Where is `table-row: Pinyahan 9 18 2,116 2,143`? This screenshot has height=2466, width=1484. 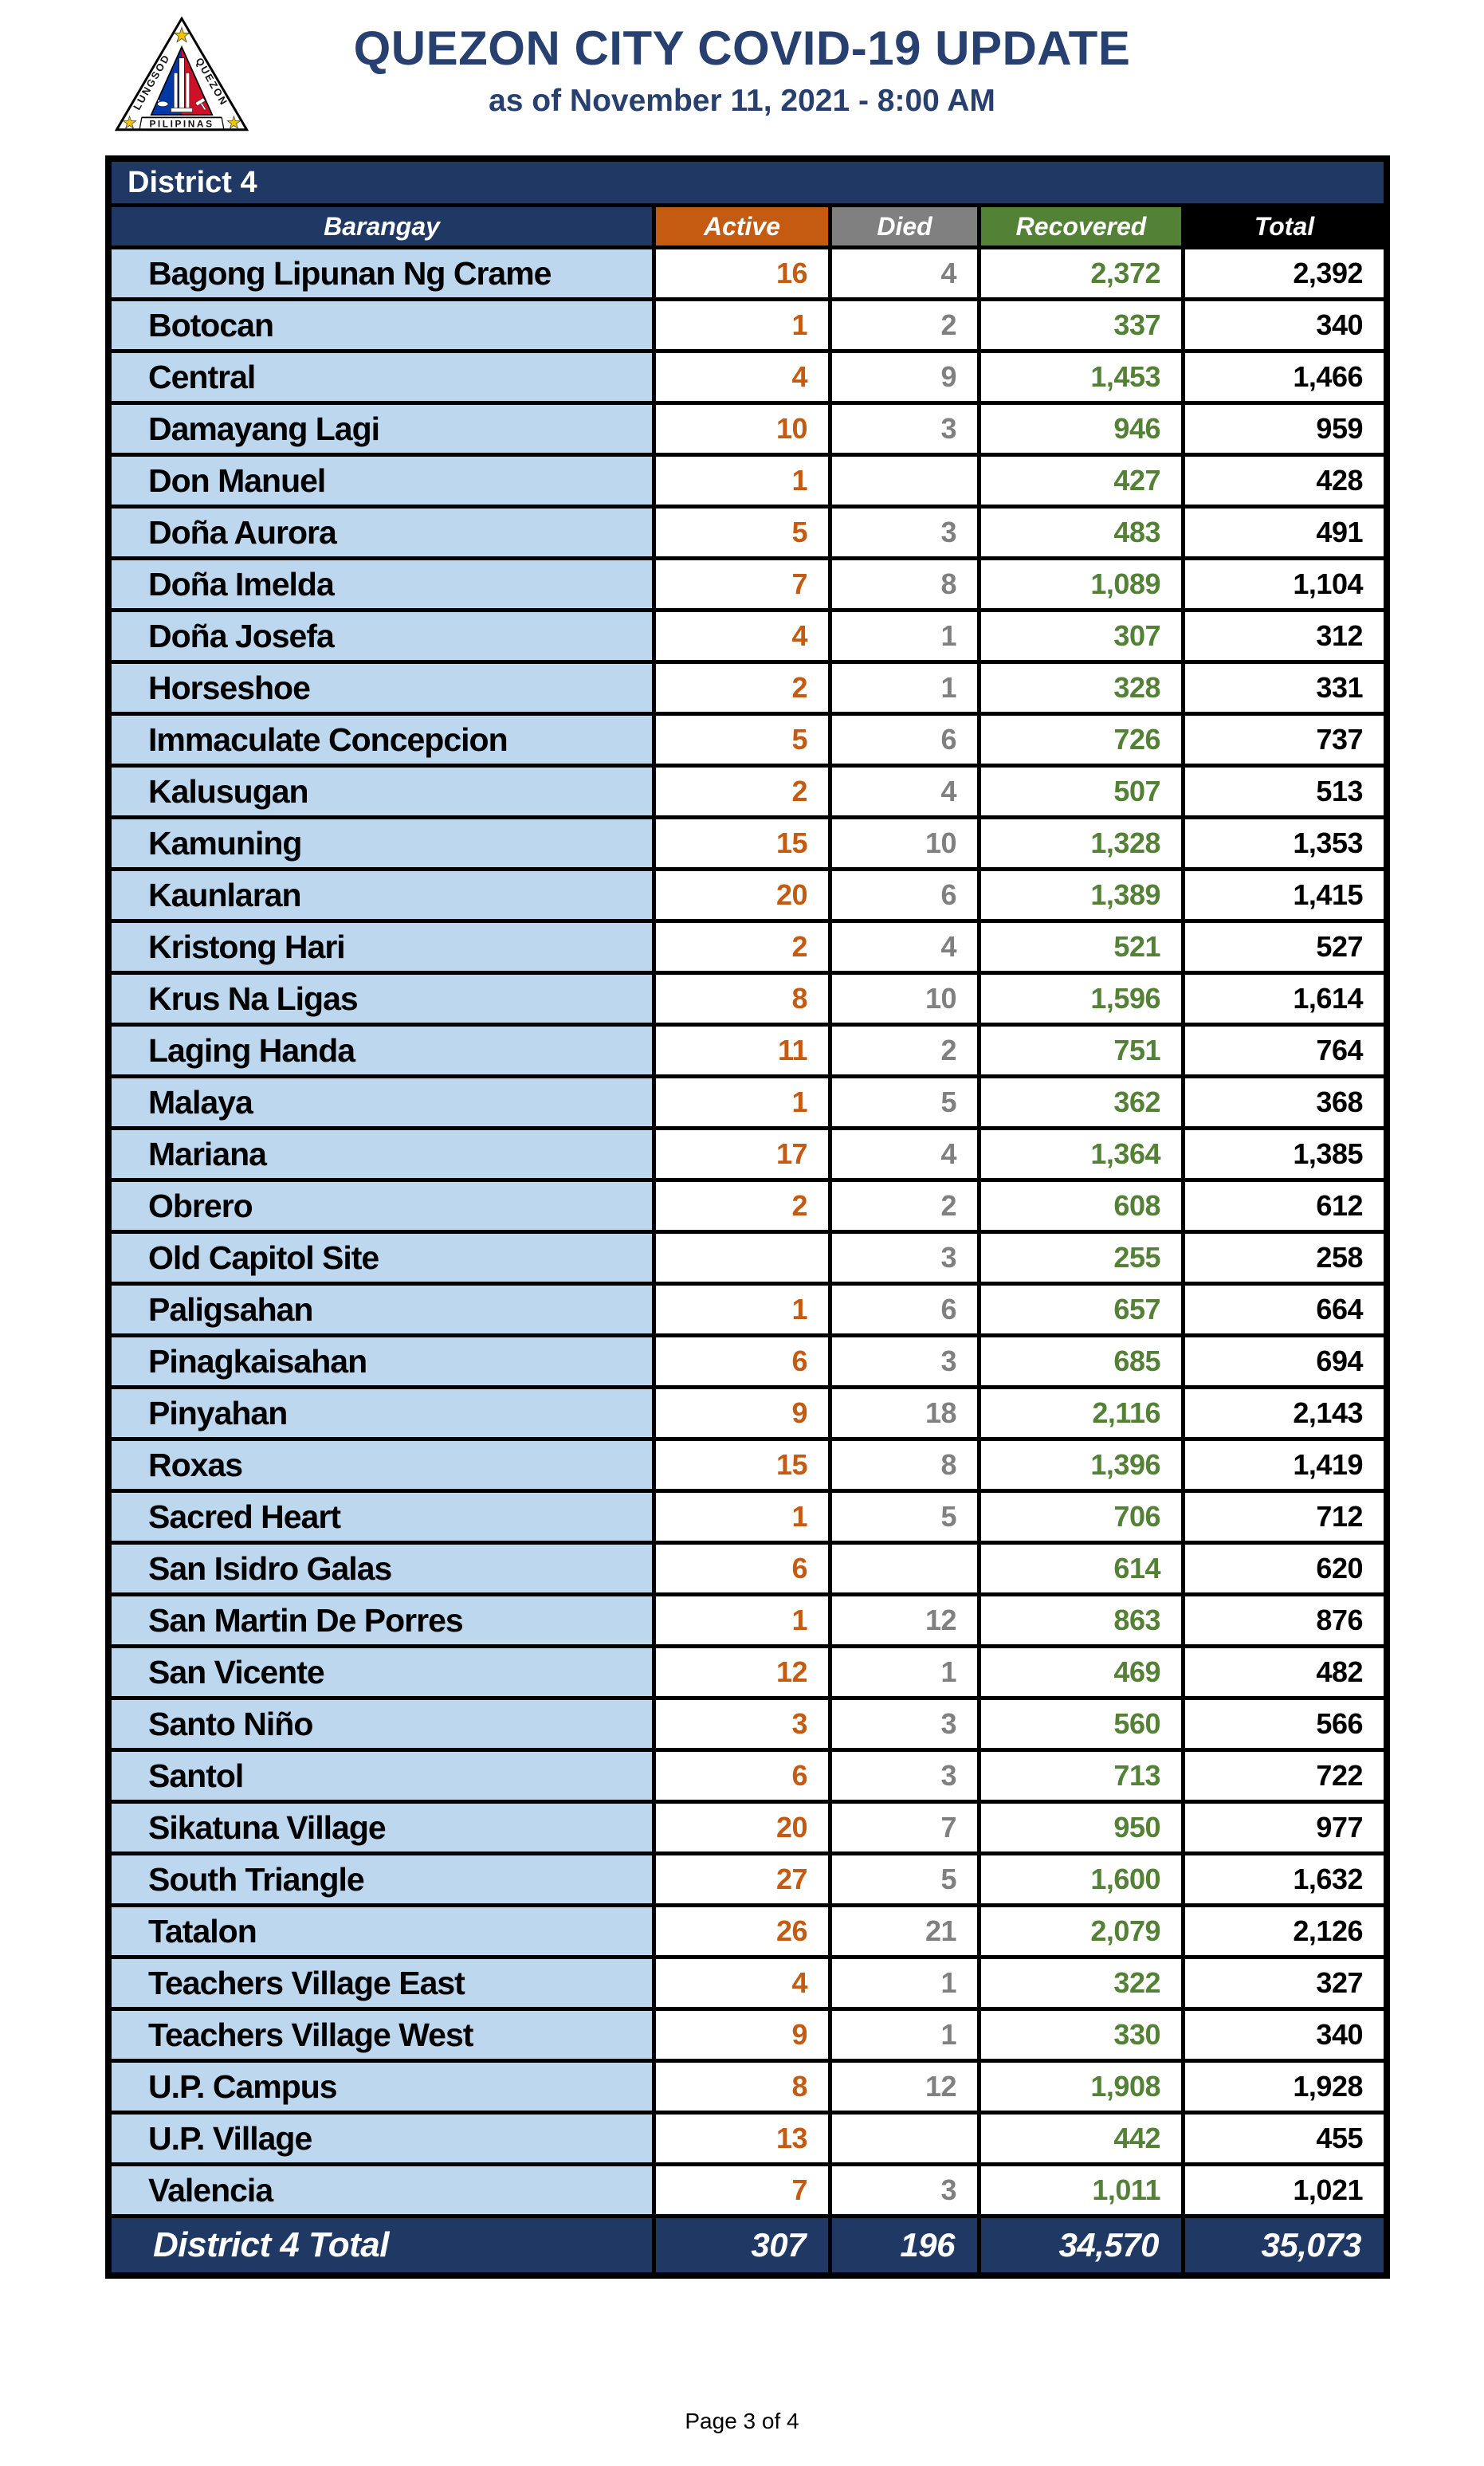
table-row: Pinyahan 9 18 2,116 2,143 is located at coordinates (748, 1413).